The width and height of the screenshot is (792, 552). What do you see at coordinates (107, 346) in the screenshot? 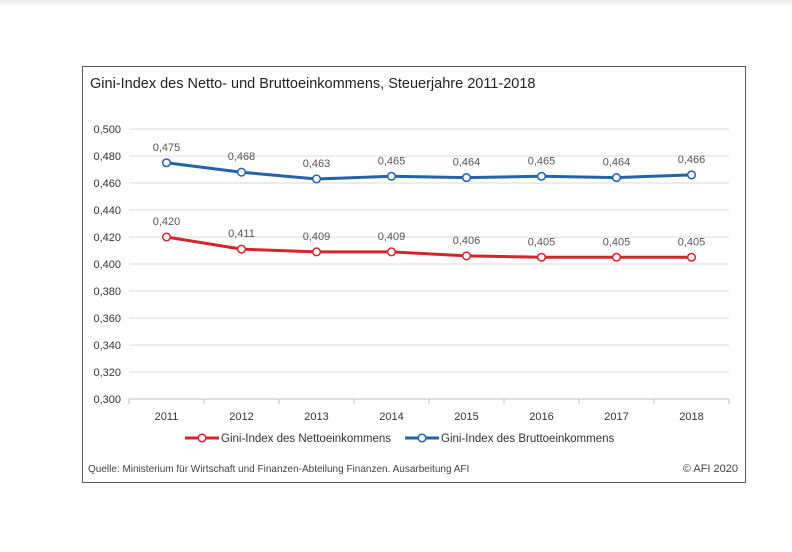
I see `y-tick-label: 0,340` at bounding box center [107, 346].